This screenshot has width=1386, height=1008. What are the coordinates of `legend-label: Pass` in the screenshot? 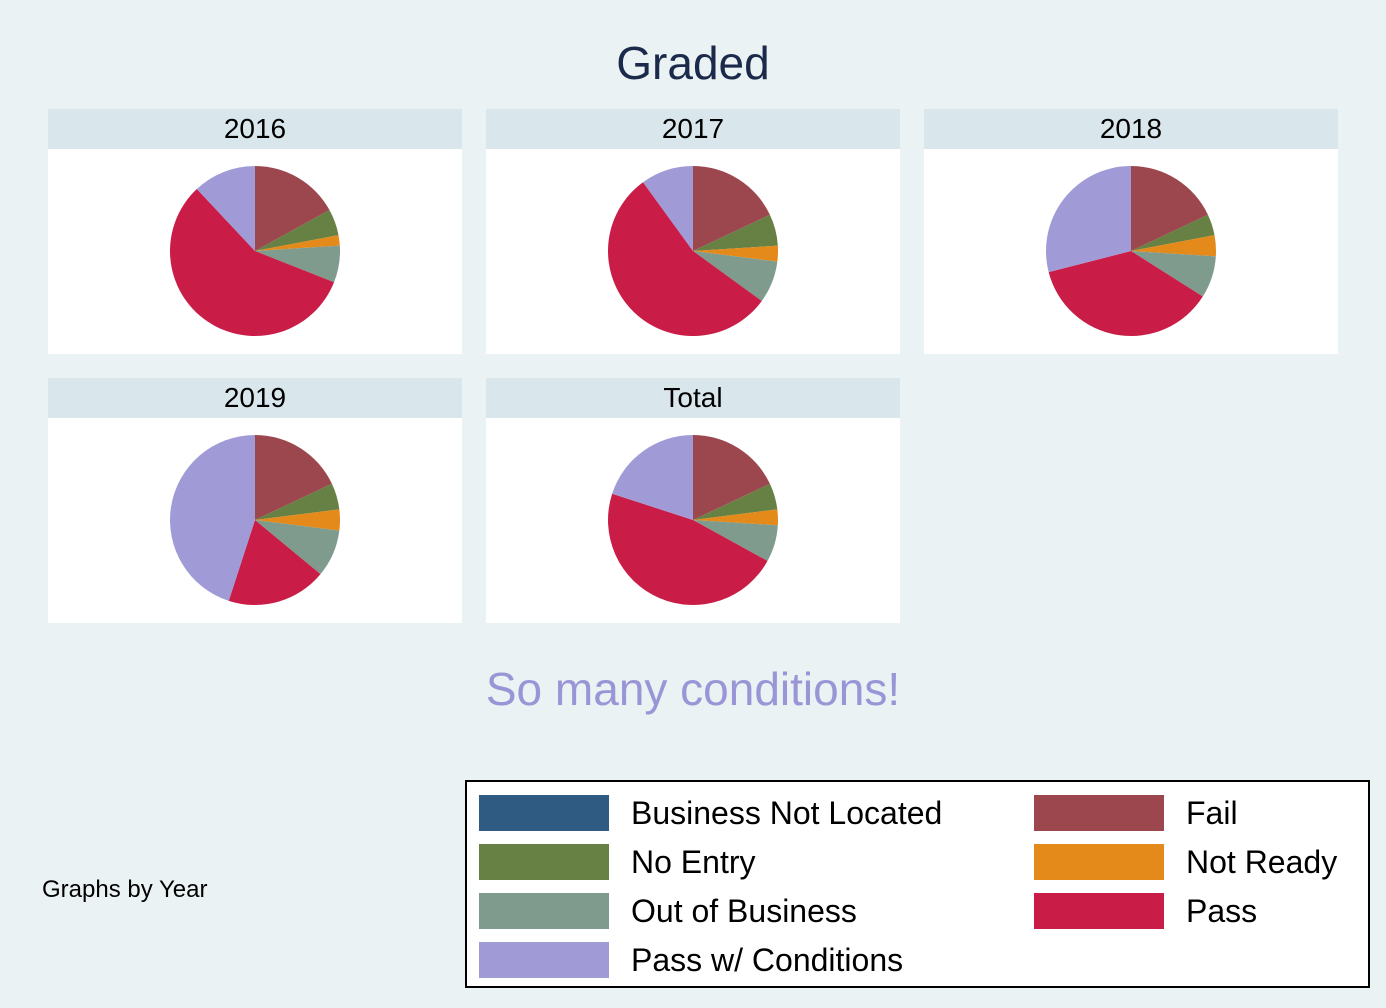 It's located at (1222, 911).